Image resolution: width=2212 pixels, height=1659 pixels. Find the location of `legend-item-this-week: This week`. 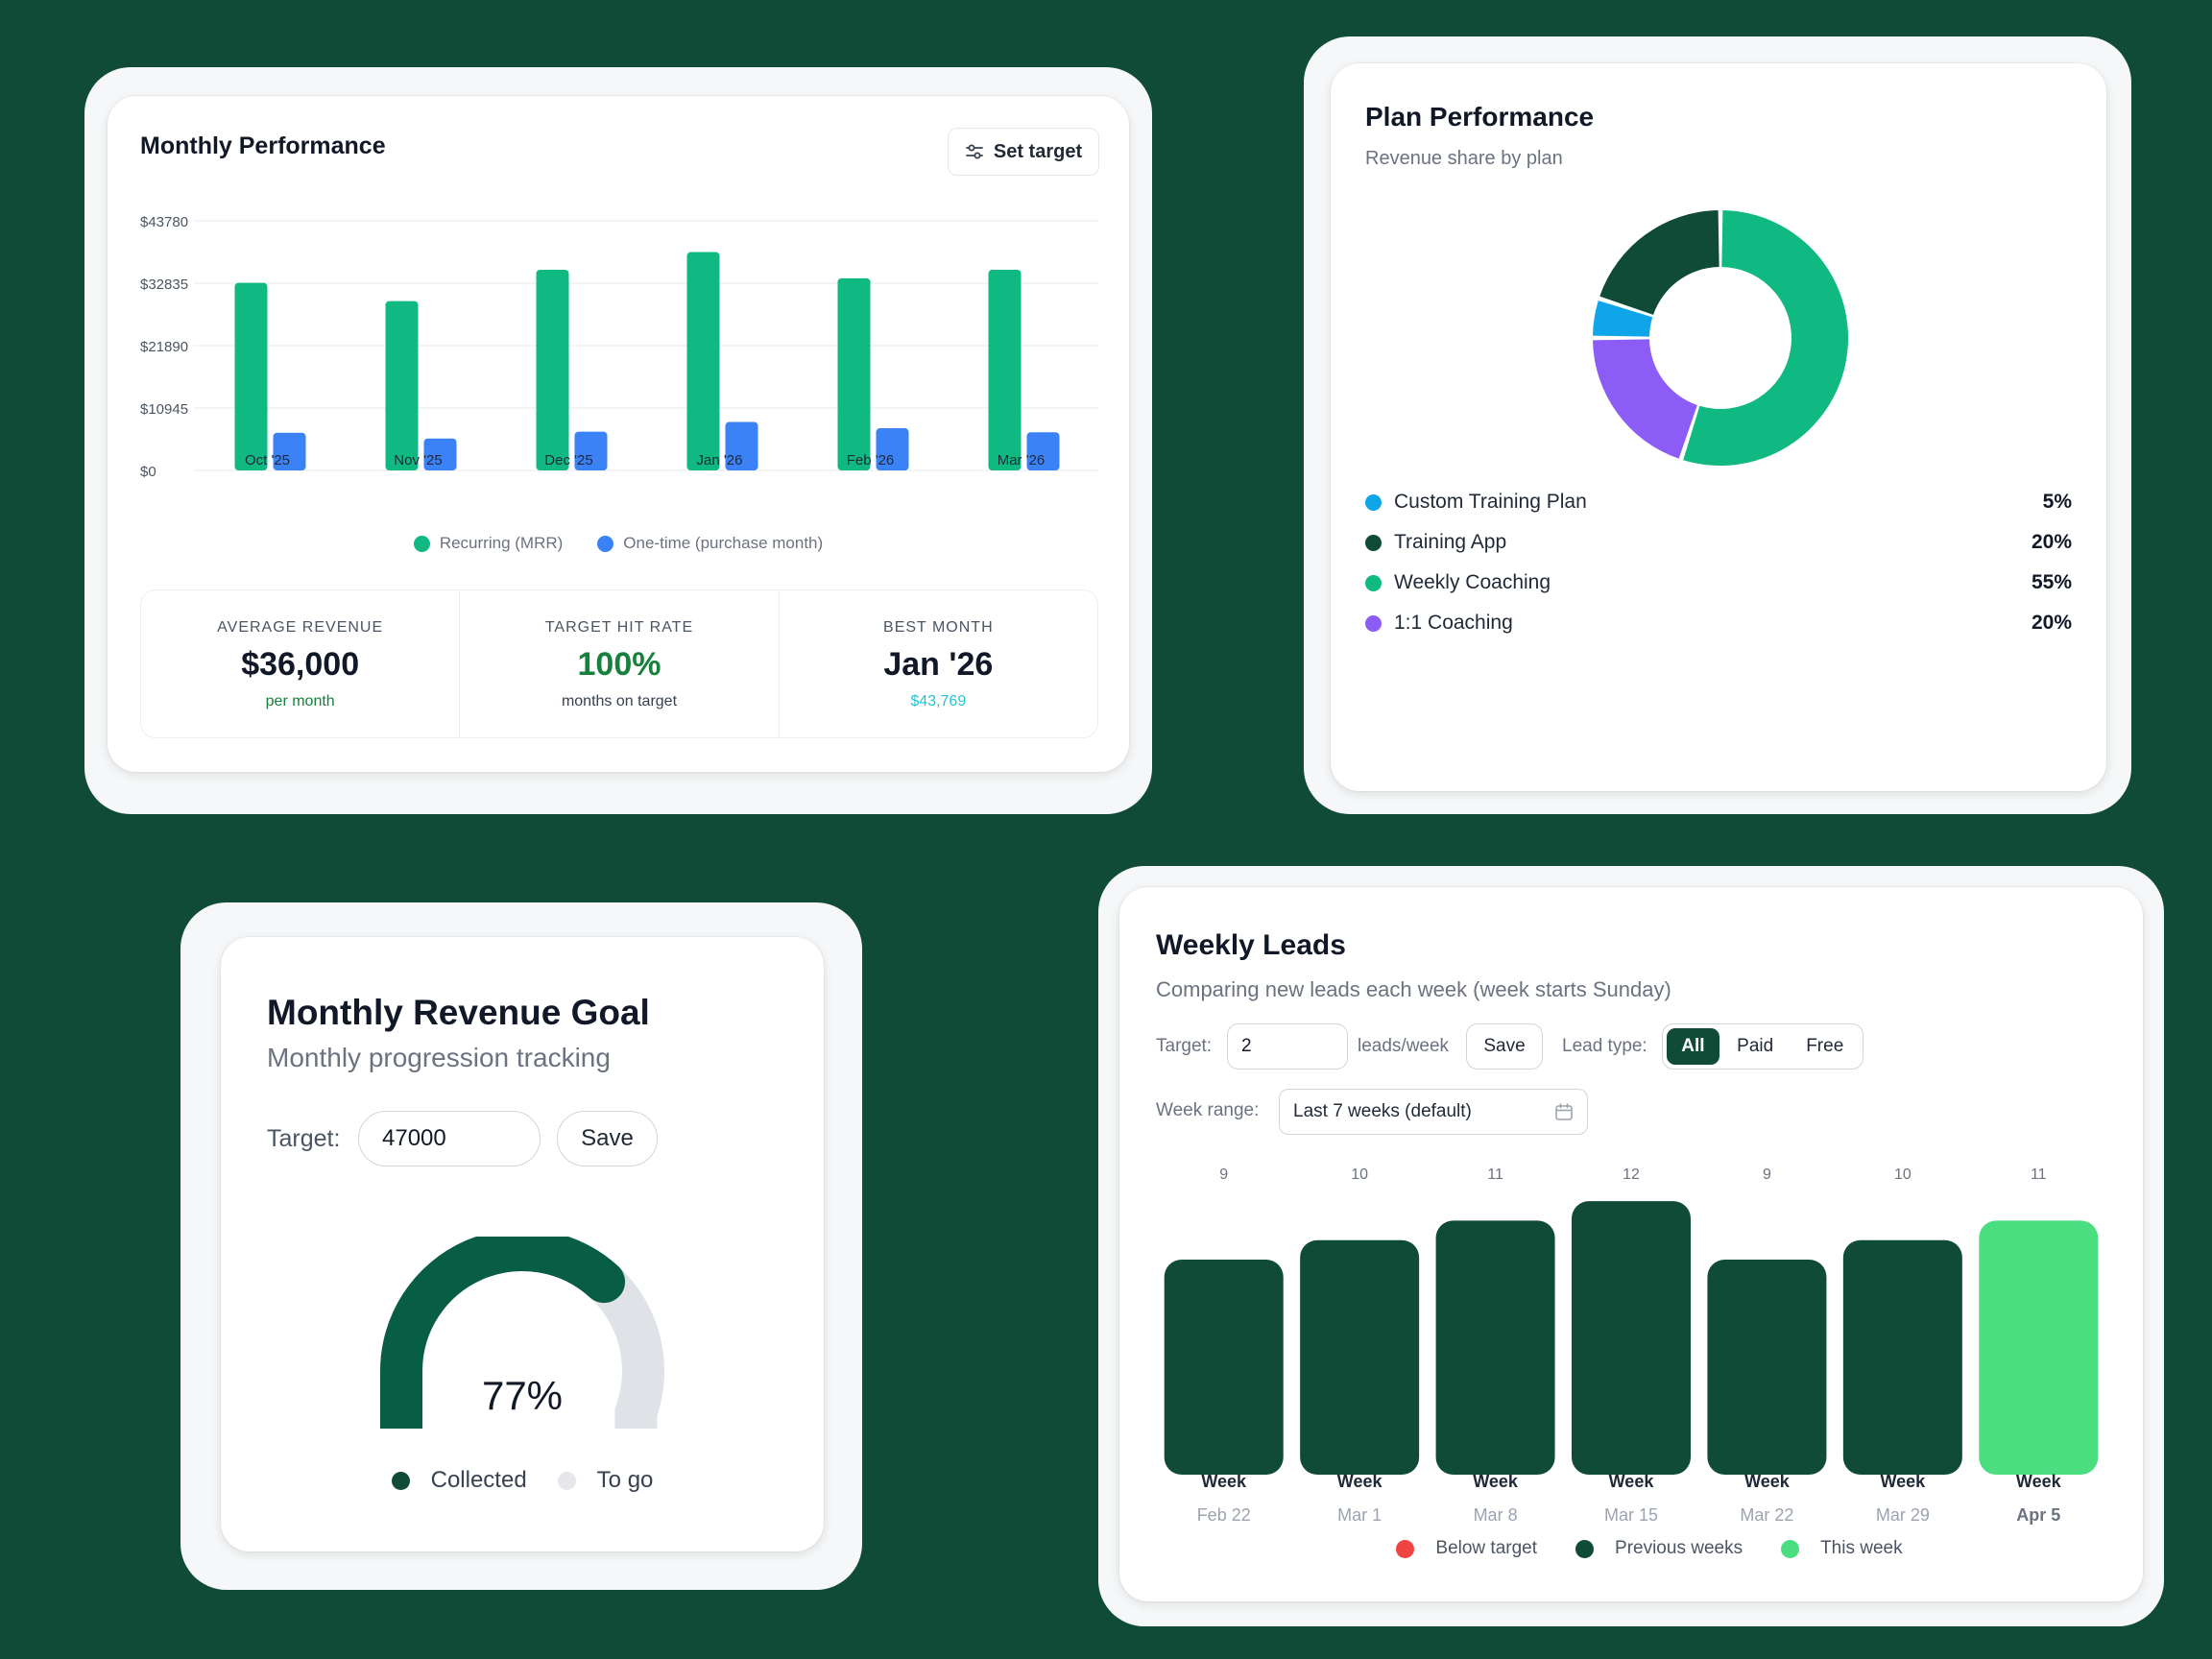

legend-item-this-week: This week is located at coordinates (1842, 1549).